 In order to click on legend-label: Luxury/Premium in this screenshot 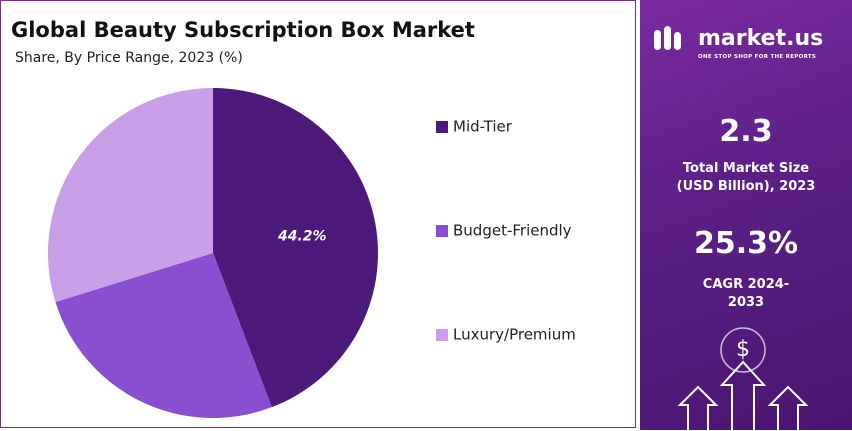, I will do `click(514, 335)`.